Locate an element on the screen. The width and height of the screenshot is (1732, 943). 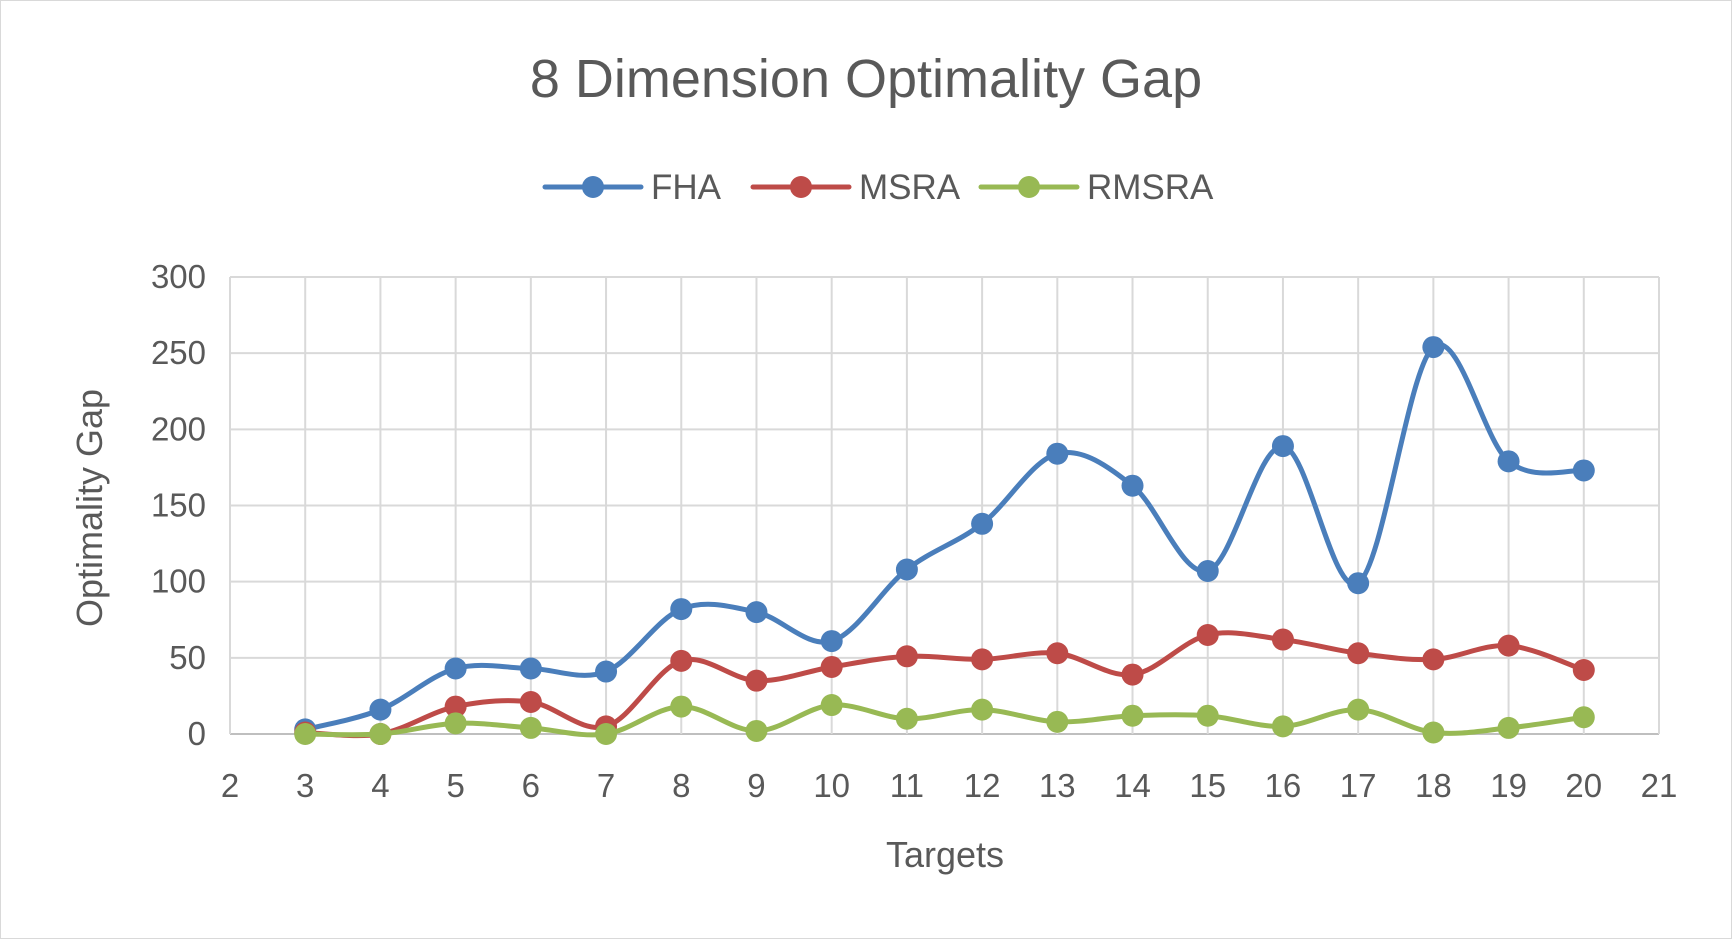
y-tick-label: 0 is located at coordinates (197, 733).